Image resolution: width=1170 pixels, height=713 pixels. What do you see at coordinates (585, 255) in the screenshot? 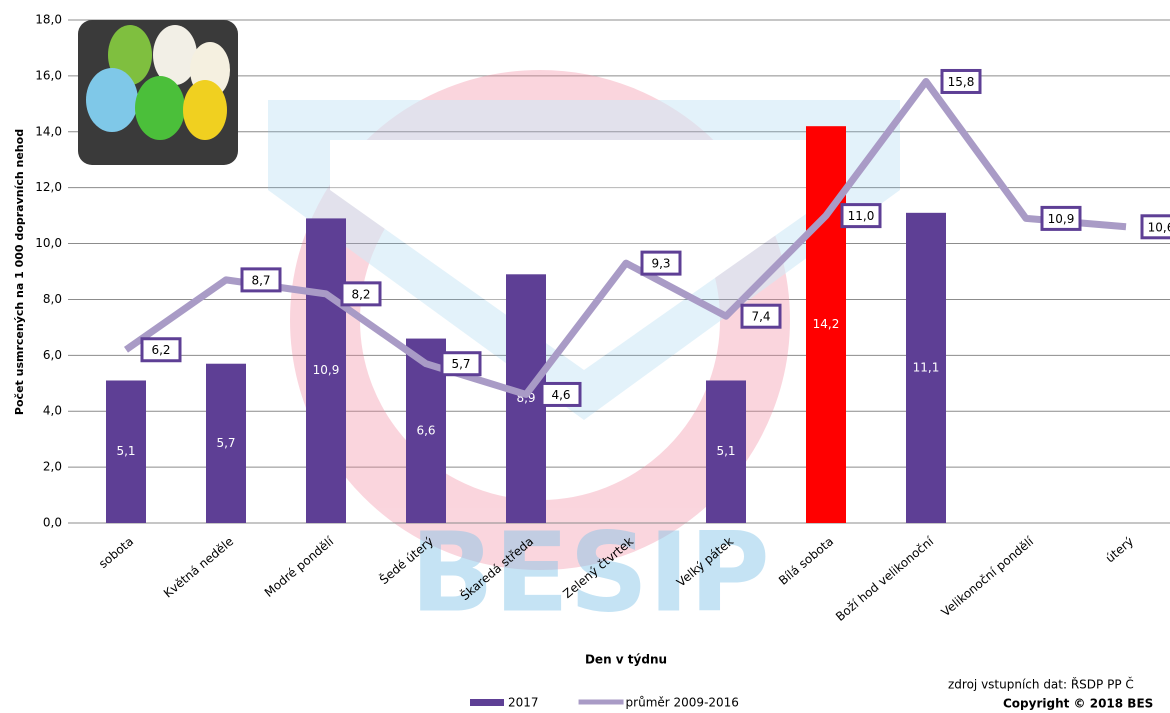
I see `watermark-chevron` at bounding box center [585, 255].